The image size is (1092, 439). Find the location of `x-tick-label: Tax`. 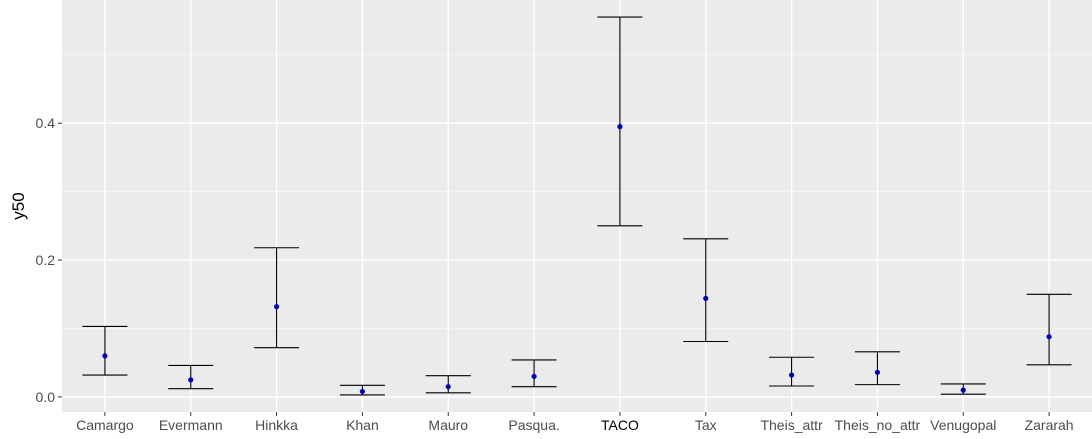

x-tick-label: Tax is located at coordinates (706, 425).